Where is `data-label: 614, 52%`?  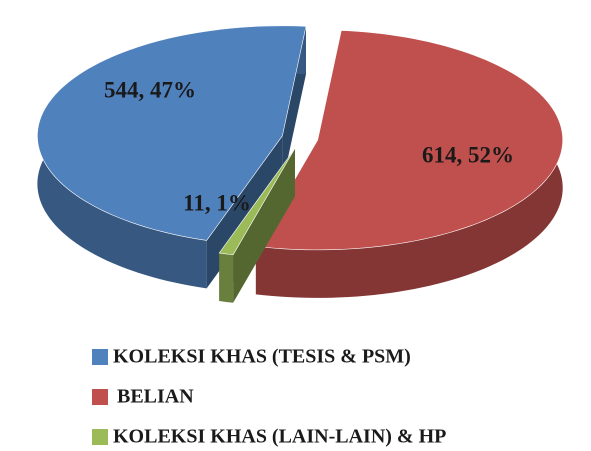
data-label: 614, 52% is located at coordinates (468, 154).